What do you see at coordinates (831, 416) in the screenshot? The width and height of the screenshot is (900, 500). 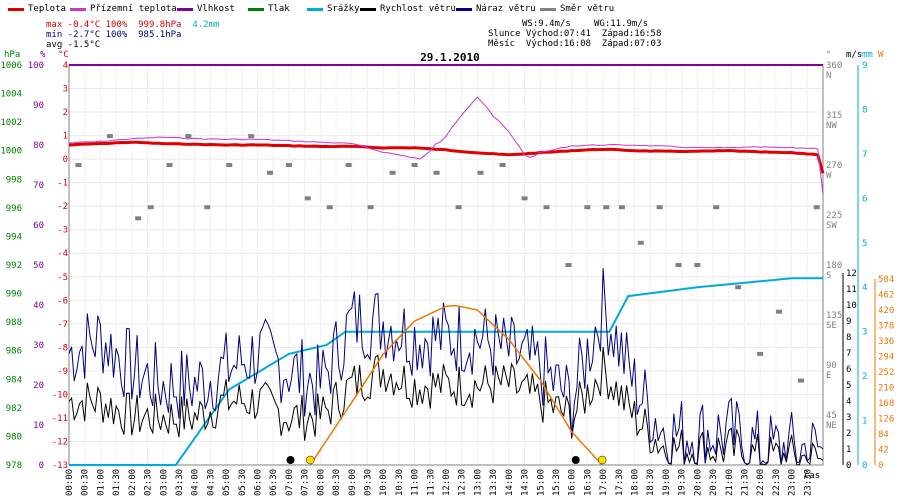 I see `direction-tick: 45` at bounding box center [831, 416].